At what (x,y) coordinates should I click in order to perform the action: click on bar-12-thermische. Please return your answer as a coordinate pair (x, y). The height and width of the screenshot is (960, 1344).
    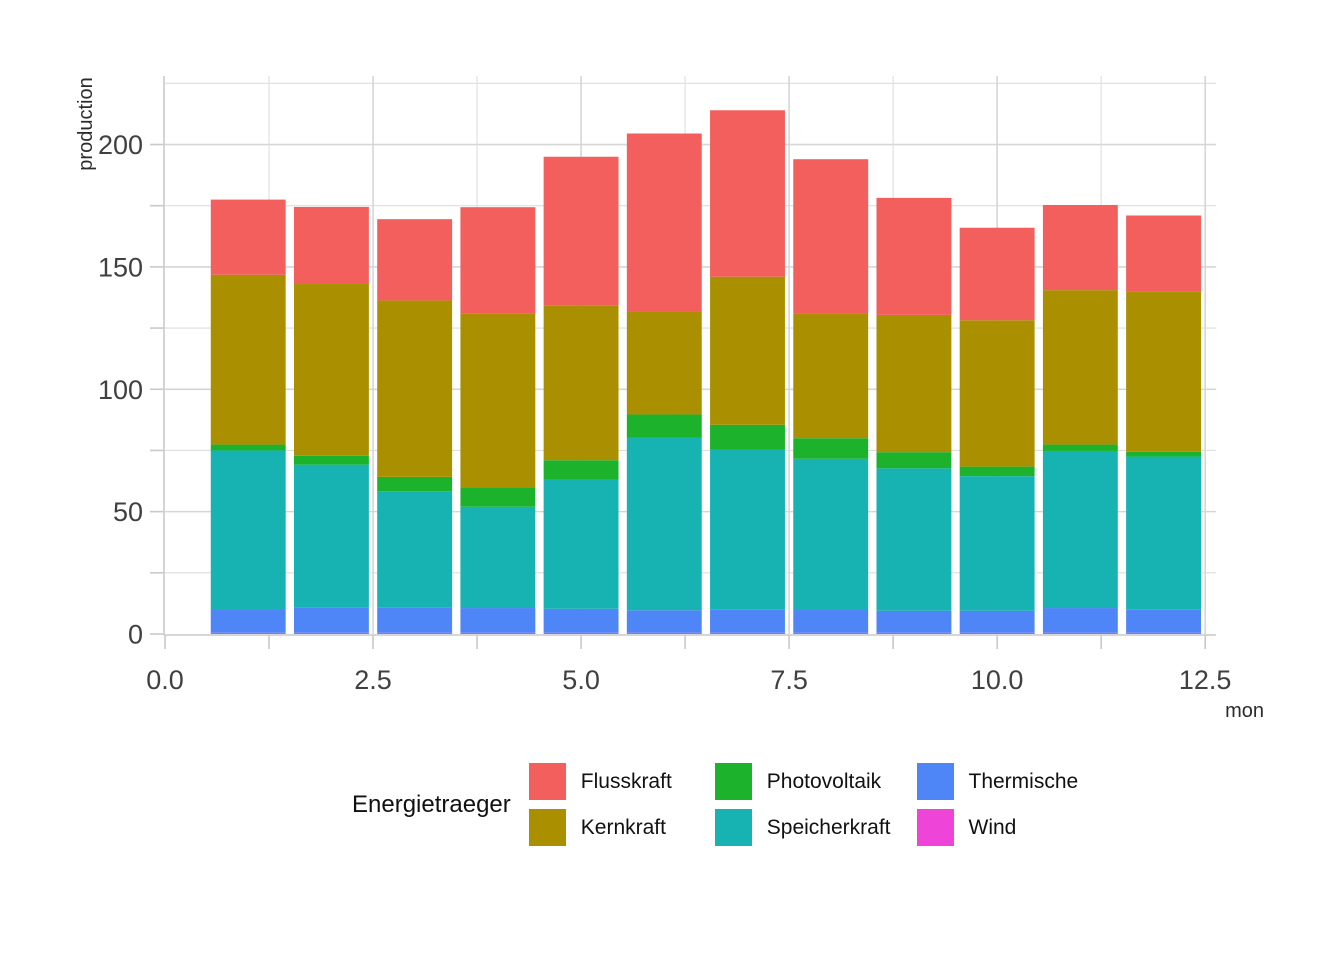
    Looking at the image, I should click on (1164, 621).